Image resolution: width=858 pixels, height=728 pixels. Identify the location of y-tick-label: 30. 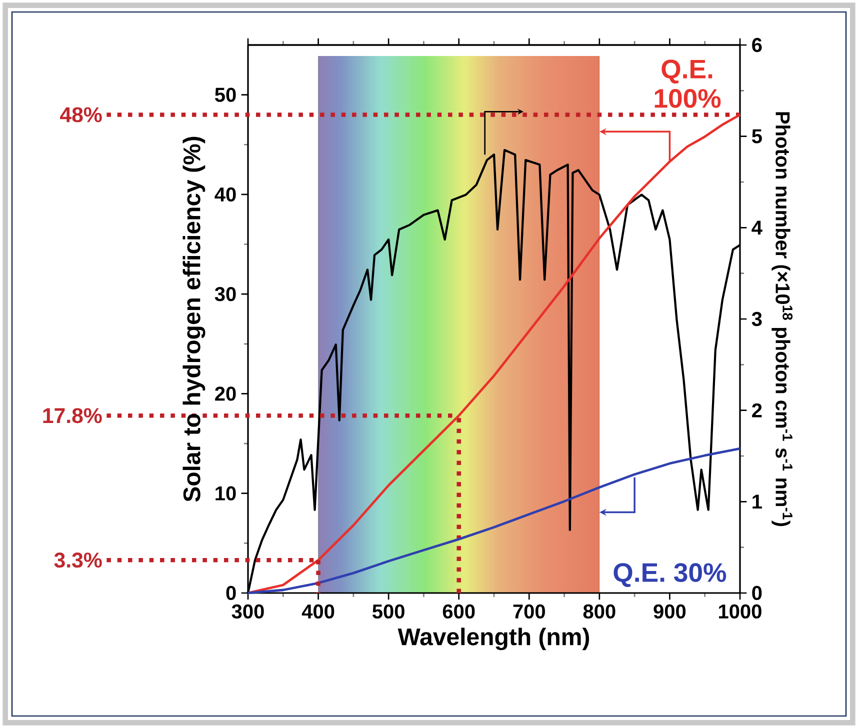
(225, 294).